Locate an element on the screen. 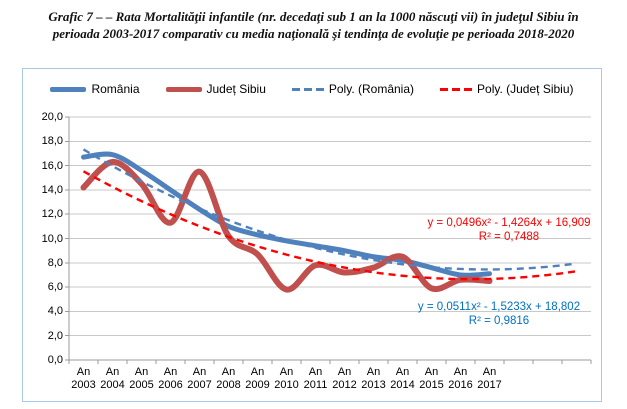 The height and width of the screenshot is (409, 627). x-axis-label: An 2005 is located at coordinates (142, 379).